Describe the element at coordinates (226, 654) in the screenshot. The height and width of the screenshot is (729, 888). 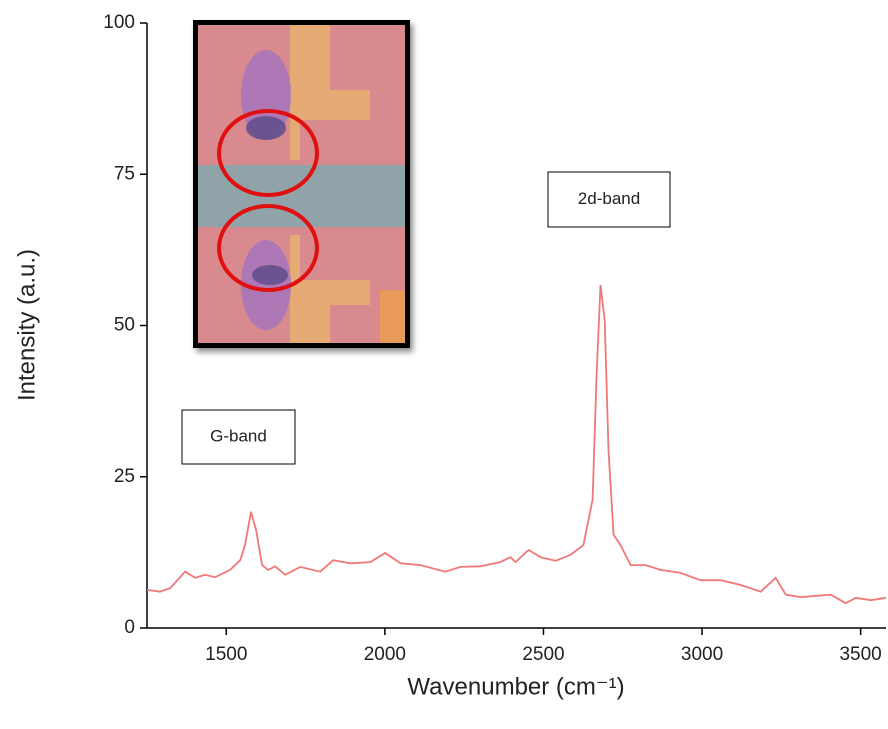
I see `x-tick-label: 1500` at that location.